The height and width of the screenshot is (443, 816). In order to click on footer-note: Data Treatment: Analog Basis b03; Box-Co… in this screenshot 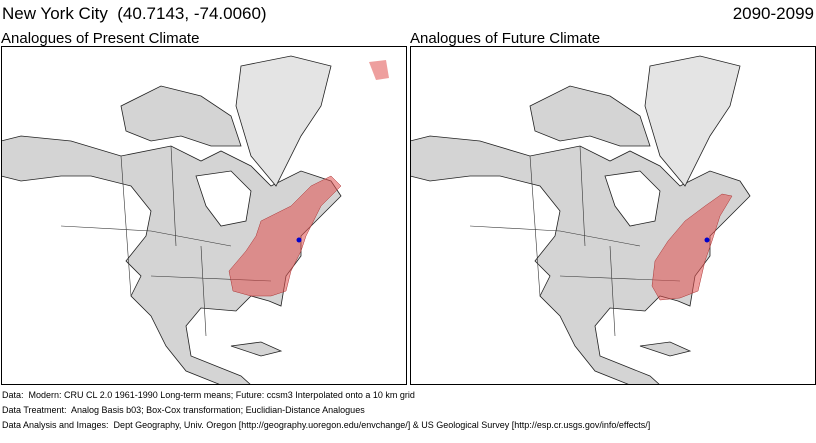, I will do `click(183, 410)`.